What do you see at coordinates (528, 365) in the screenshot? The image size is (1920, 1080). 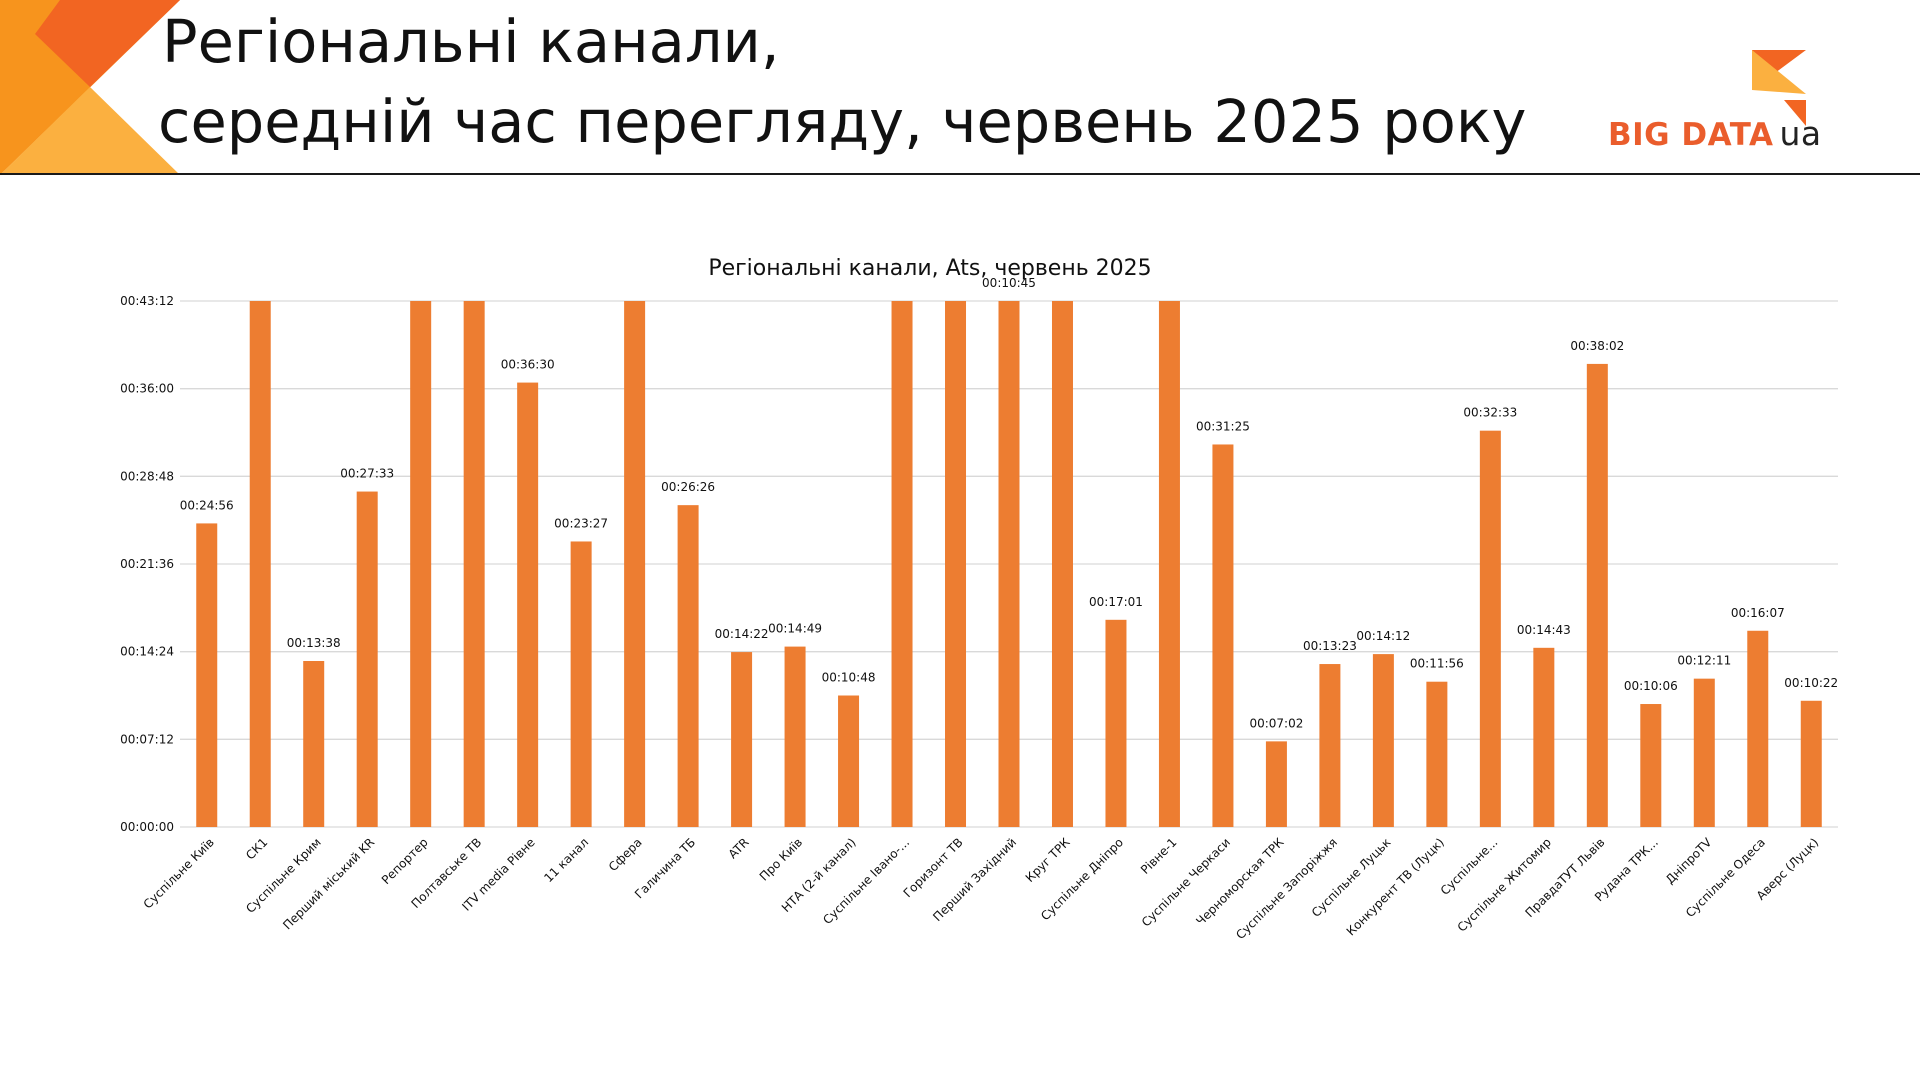 I see `data-label: 00:36:30` at bounding box center [528, 365].